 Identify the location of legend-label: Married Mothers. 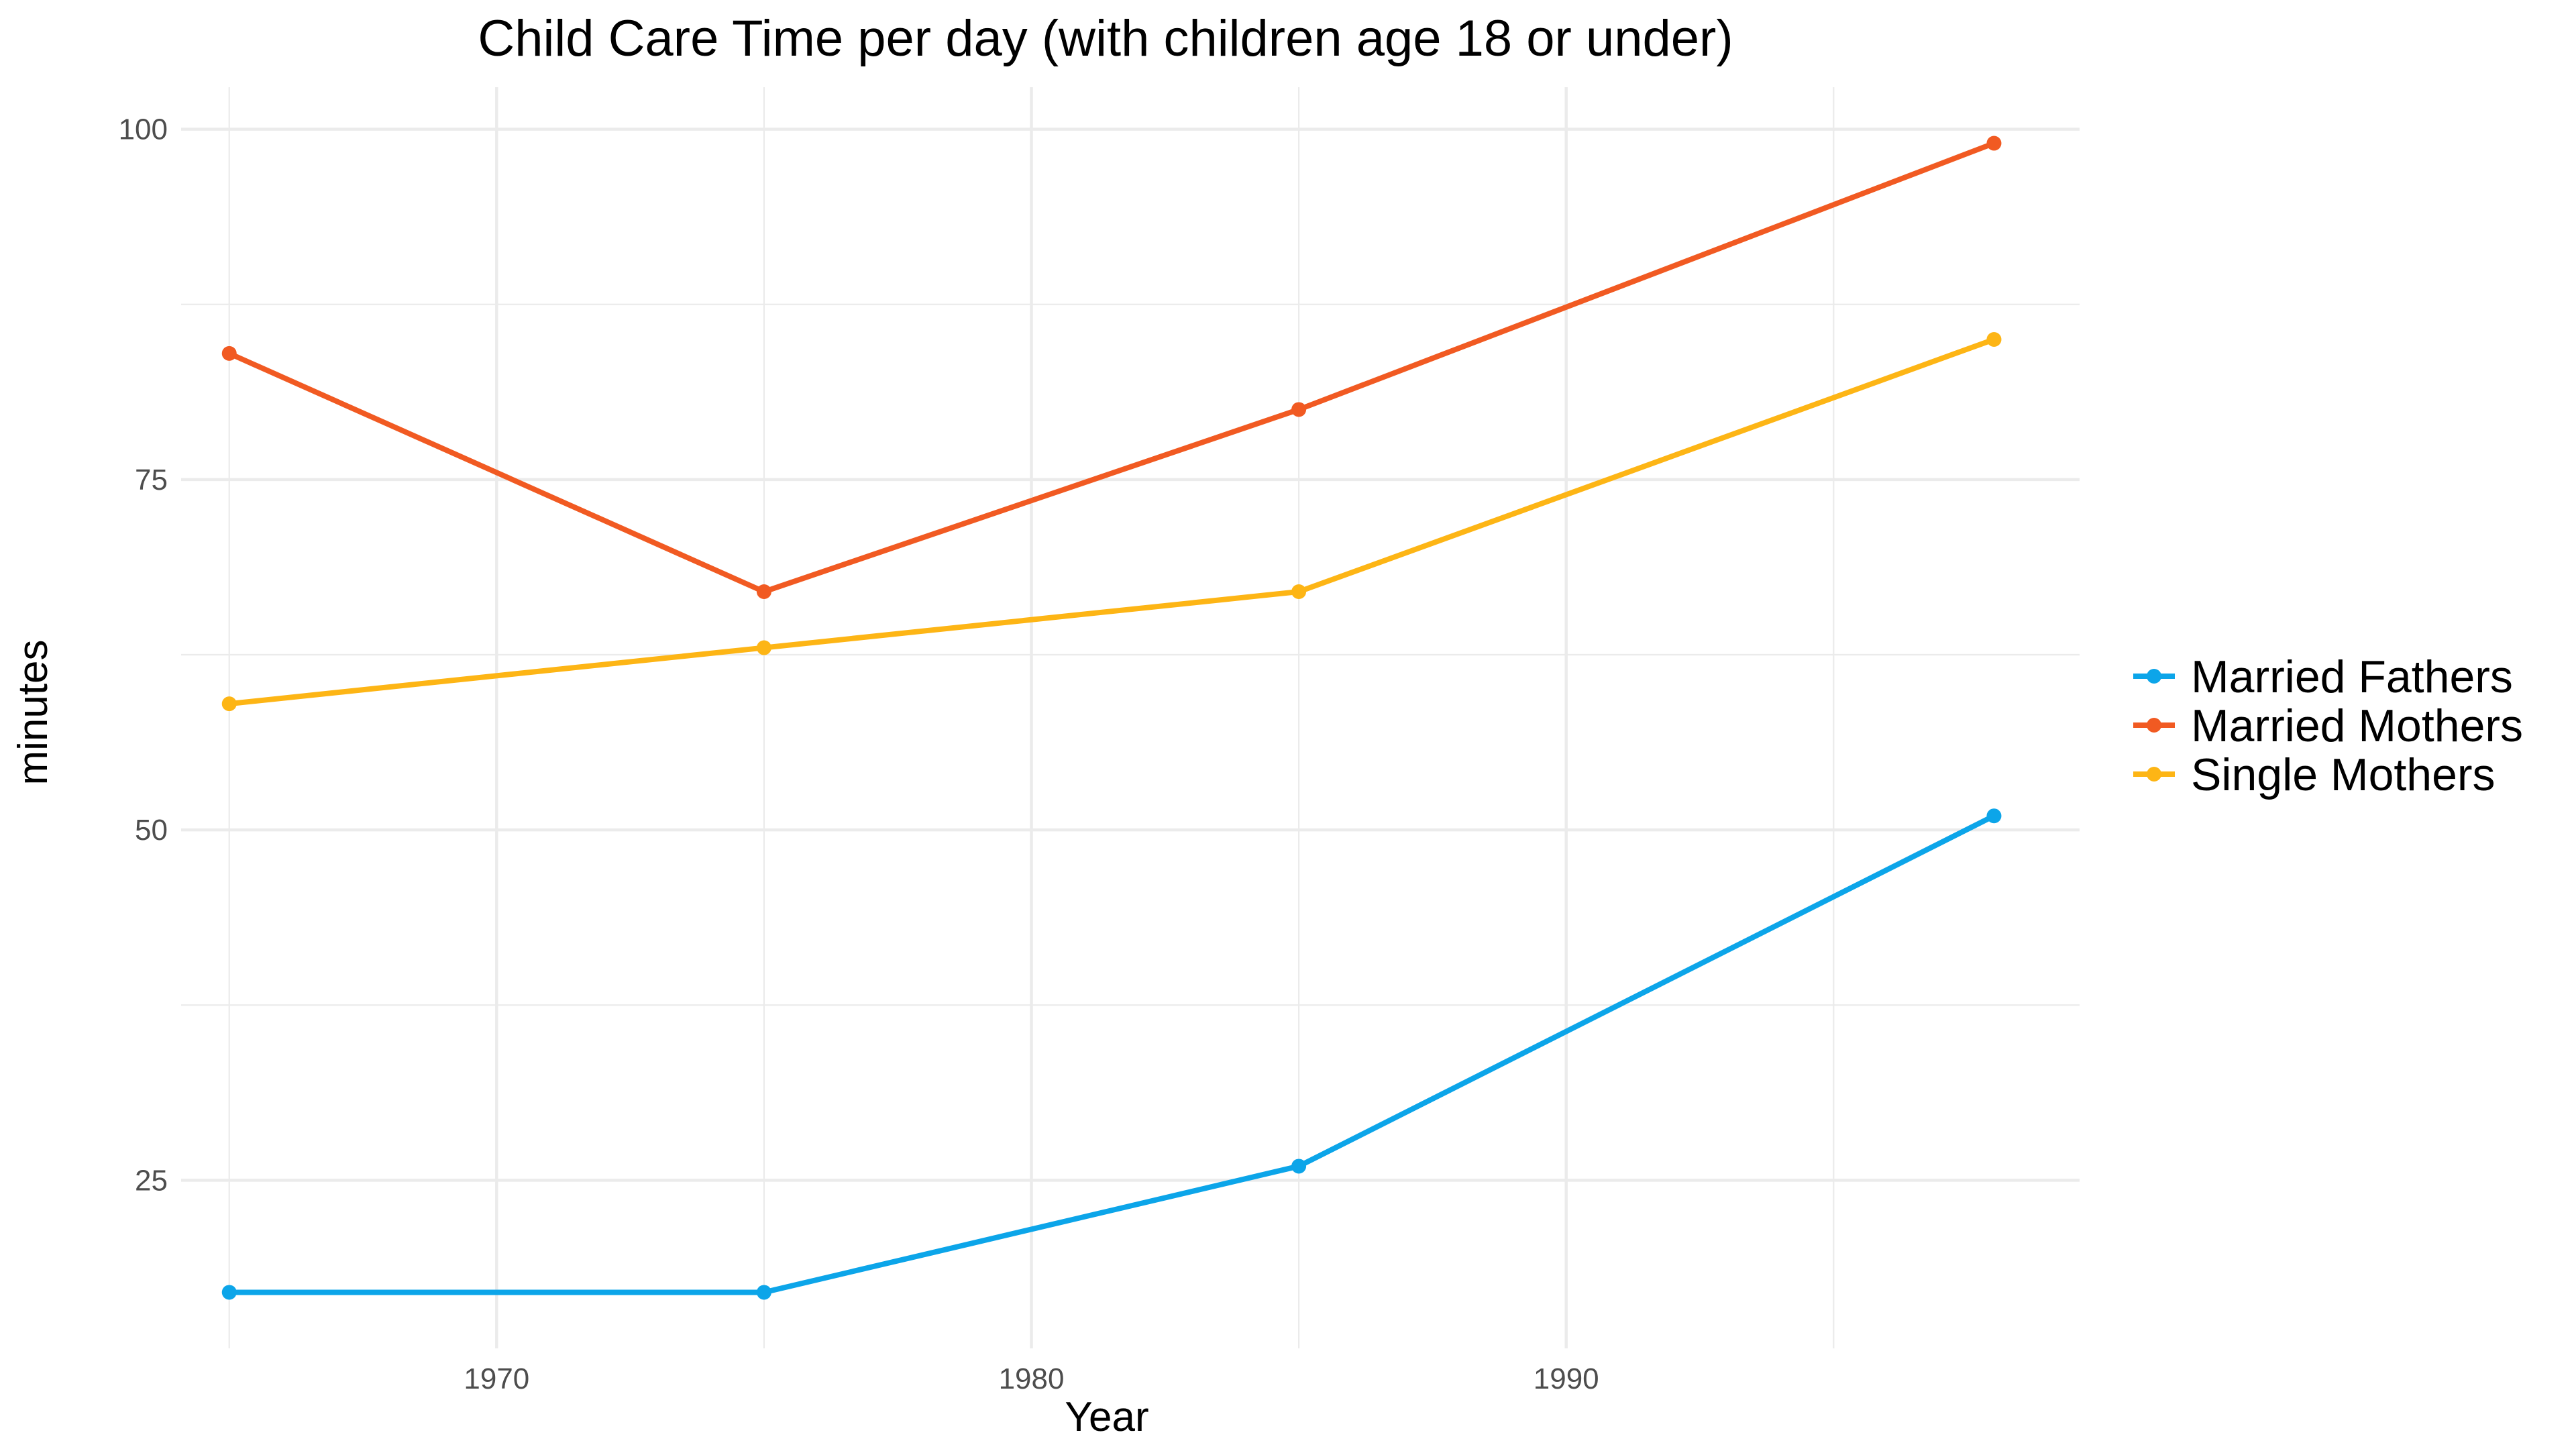
(2357, 725).